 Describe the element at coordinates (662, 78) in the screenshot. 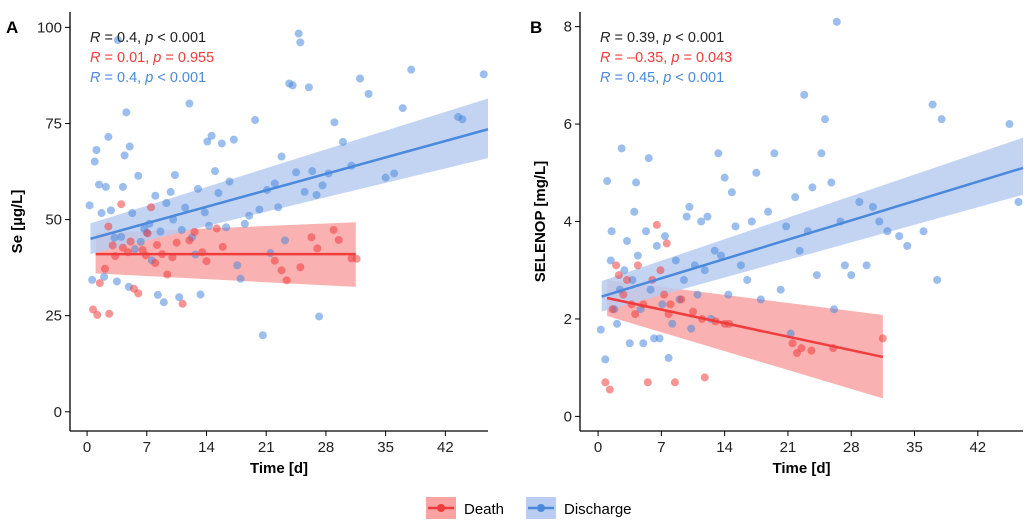

I see `discharge-stat-text: R = 0.45, p < 0.001` at that location.